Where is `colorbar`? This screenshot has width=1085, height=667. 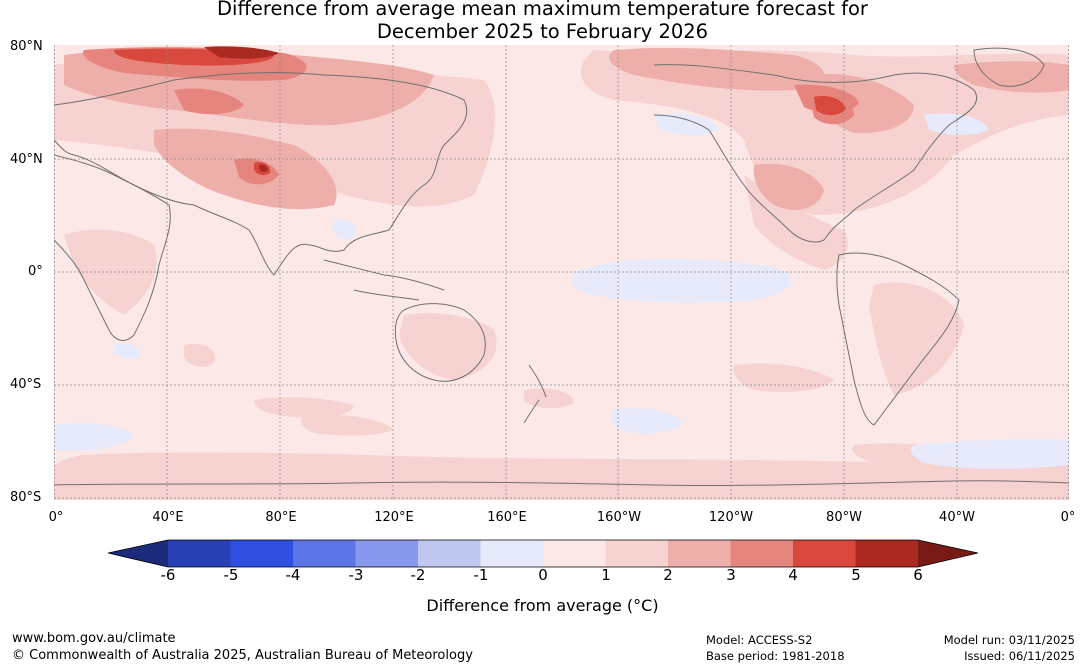
colorbar is located at coordinates (543, 564).